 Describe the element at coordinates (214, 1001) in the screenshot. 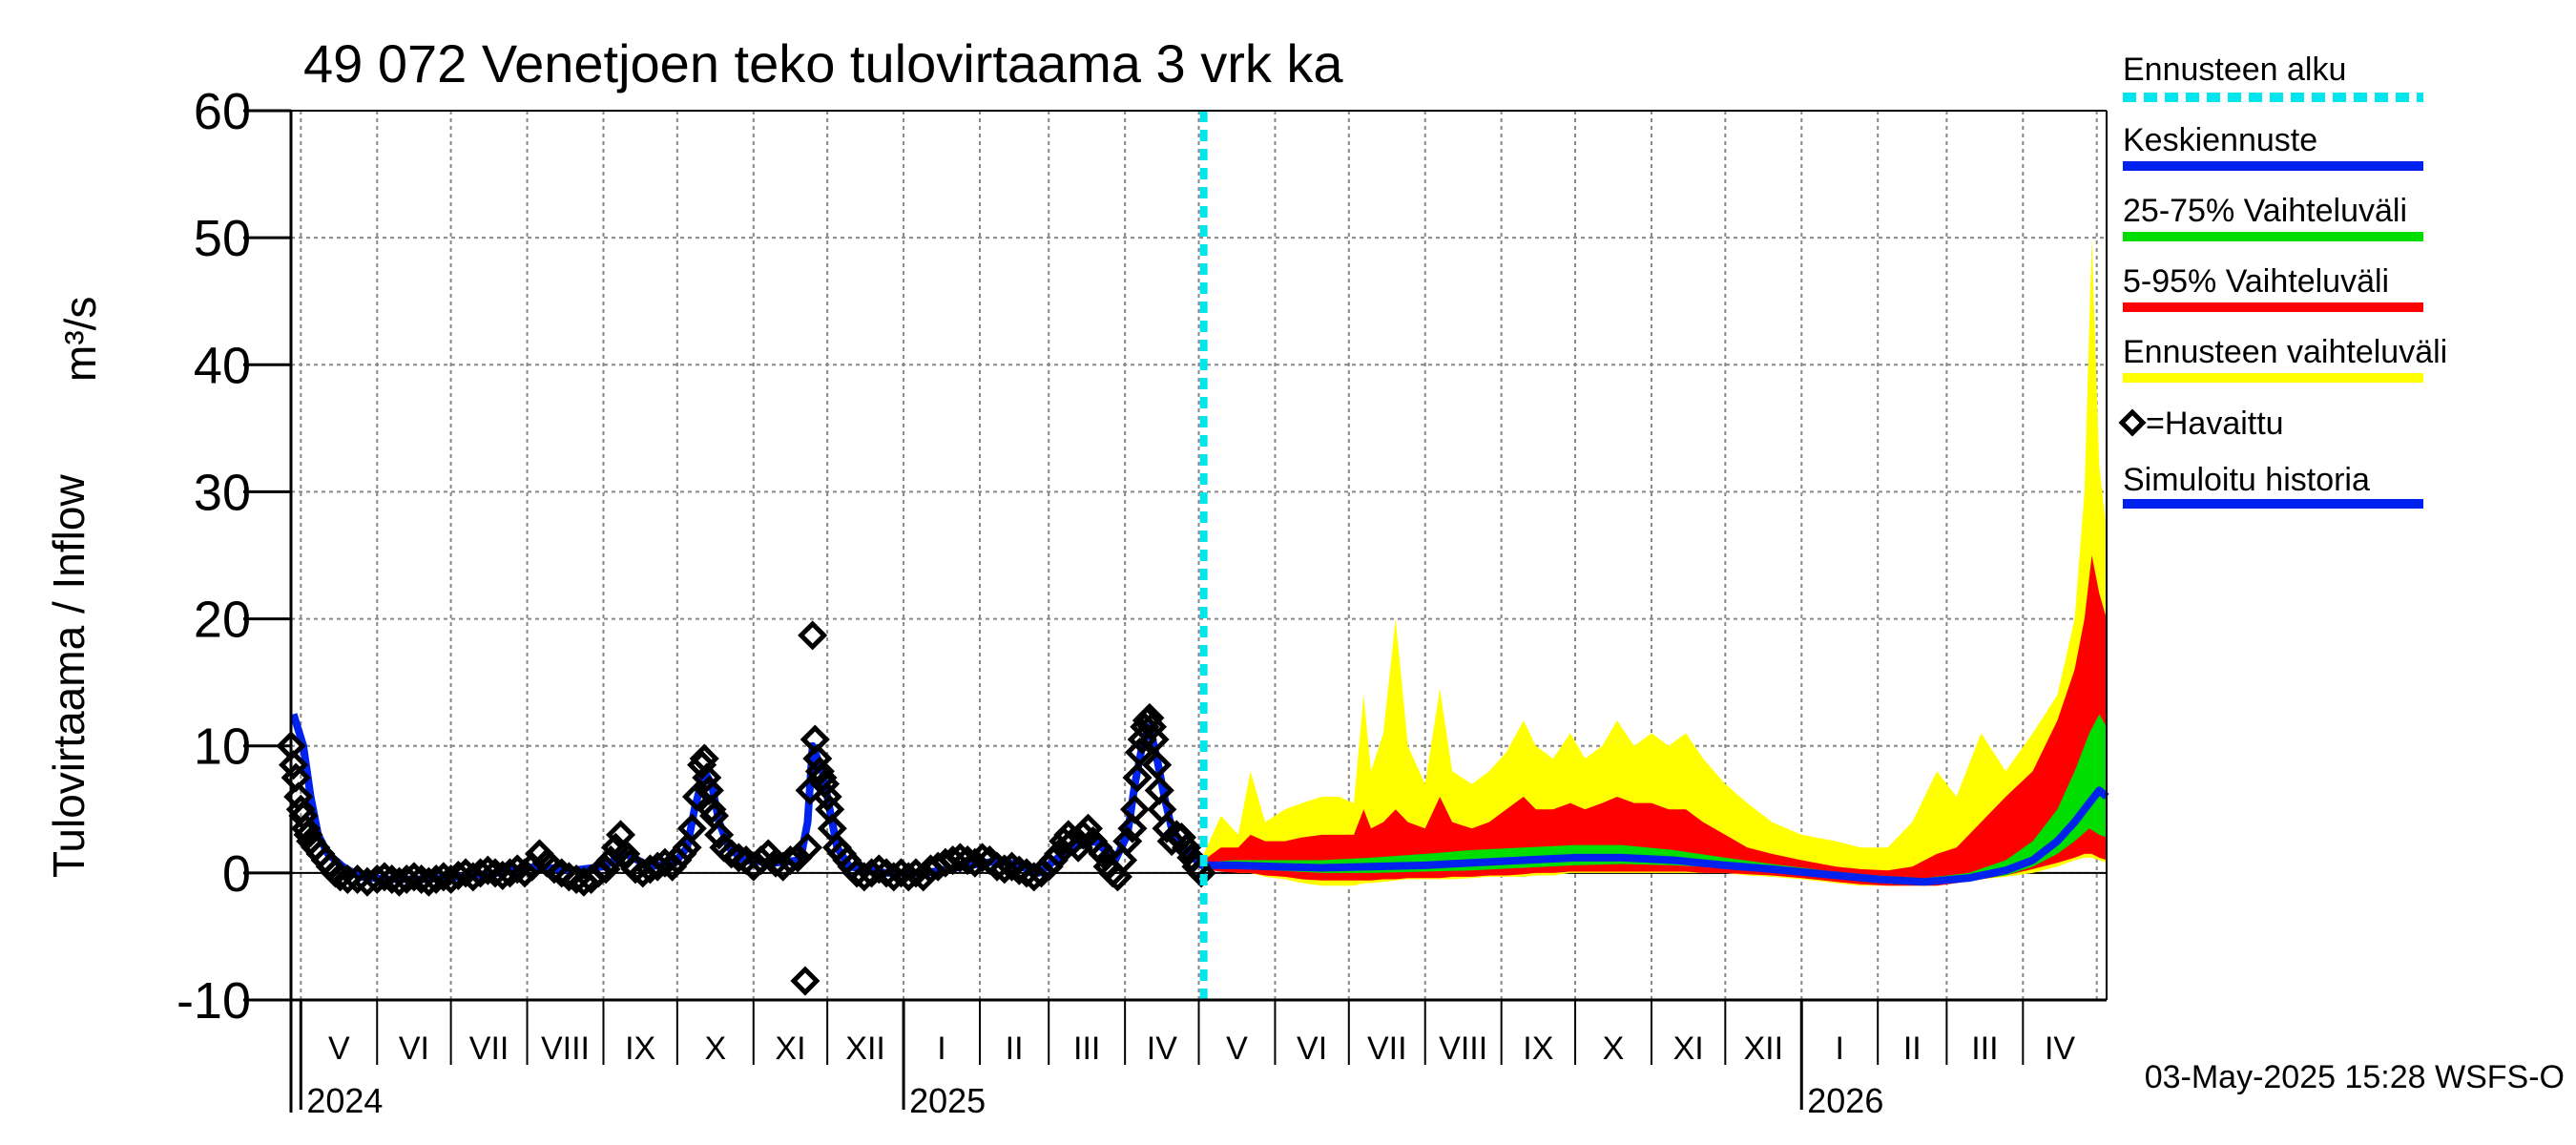

I see `y-tick-label: -10` at that location.